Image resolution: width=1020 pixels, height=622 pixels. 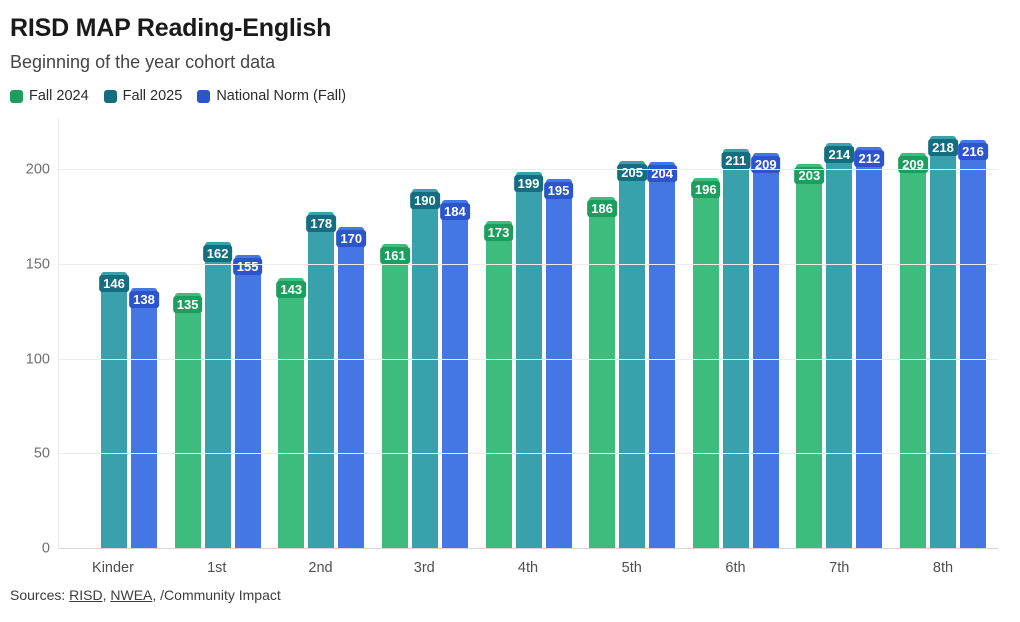 I want to click on bar: 190, so click(x=425, y=368).